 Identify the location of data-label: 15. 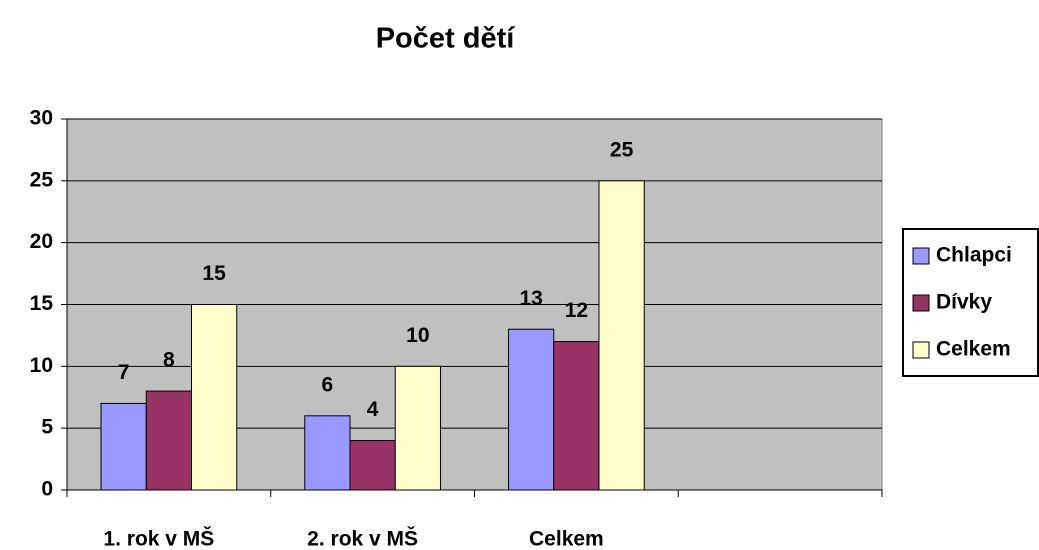
(214, 273).